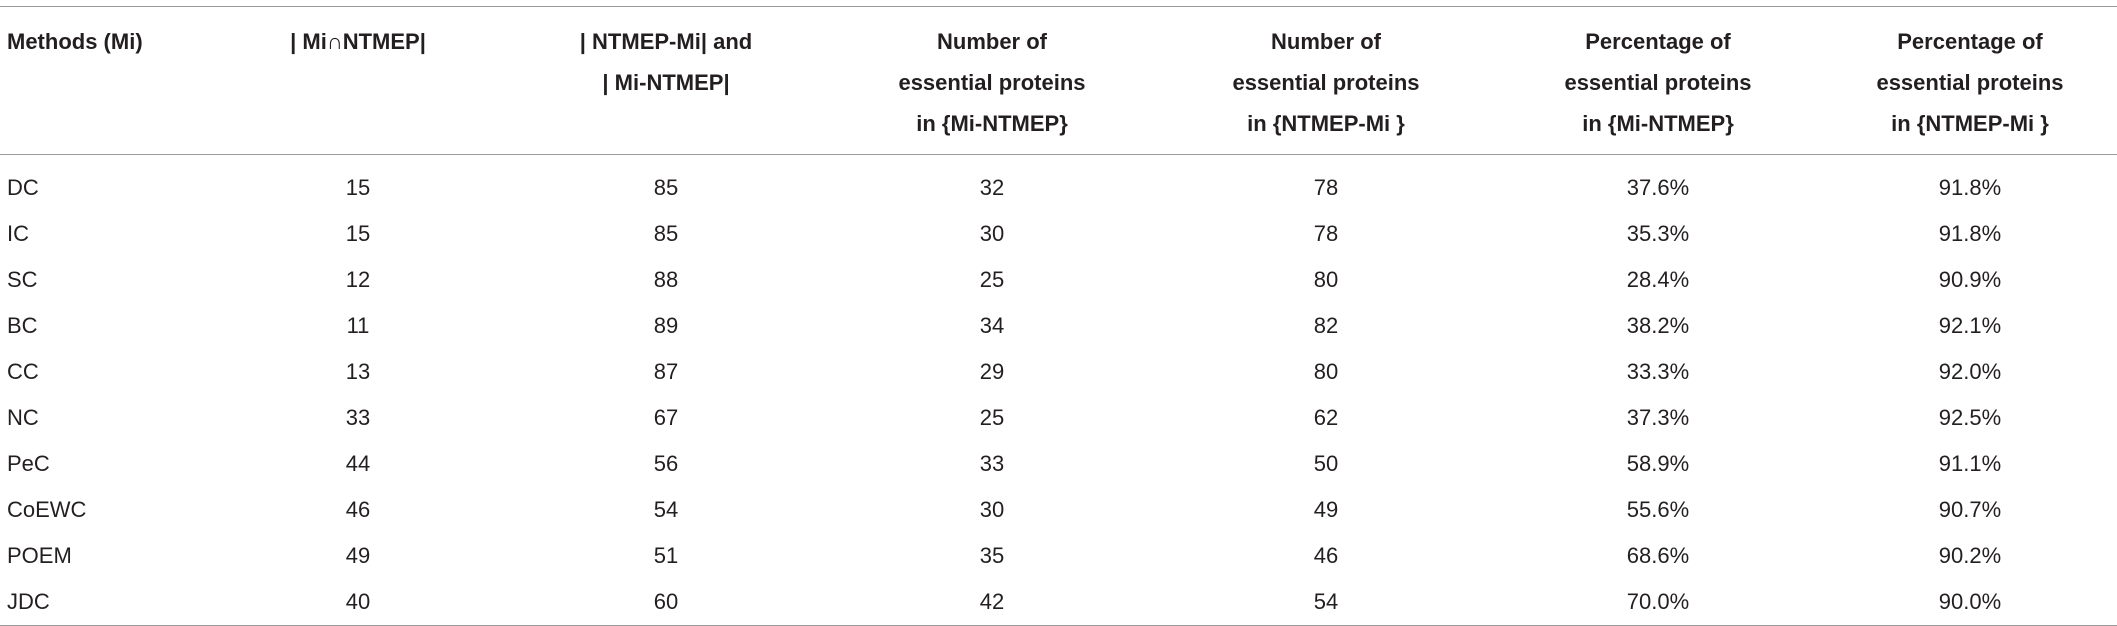 The height and width of the screenshot is (626, 2117). What do you see at coordinates (1058, 234) in the screenshot?
I see `table-row: IC 15 85 30 78 35.3% 91.8%` at bounding box center [1058, 234].